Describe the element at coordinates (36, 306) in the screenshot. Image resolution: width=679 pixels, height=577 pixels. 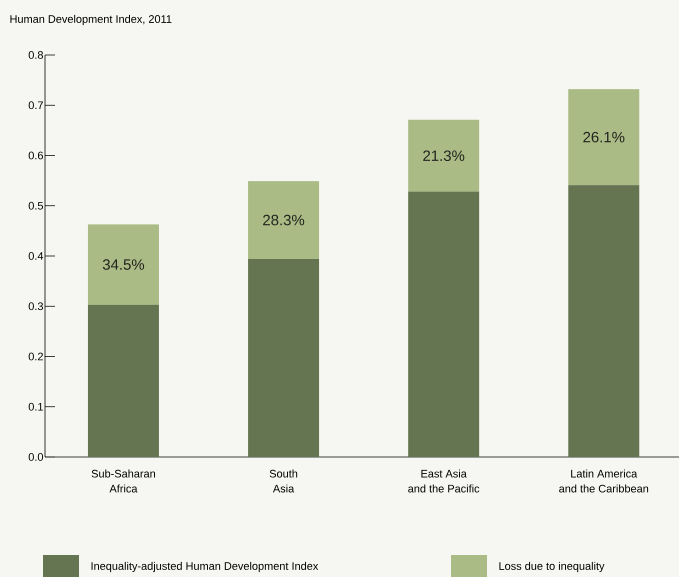
I see `y-tick-label: 0.3` at that location.